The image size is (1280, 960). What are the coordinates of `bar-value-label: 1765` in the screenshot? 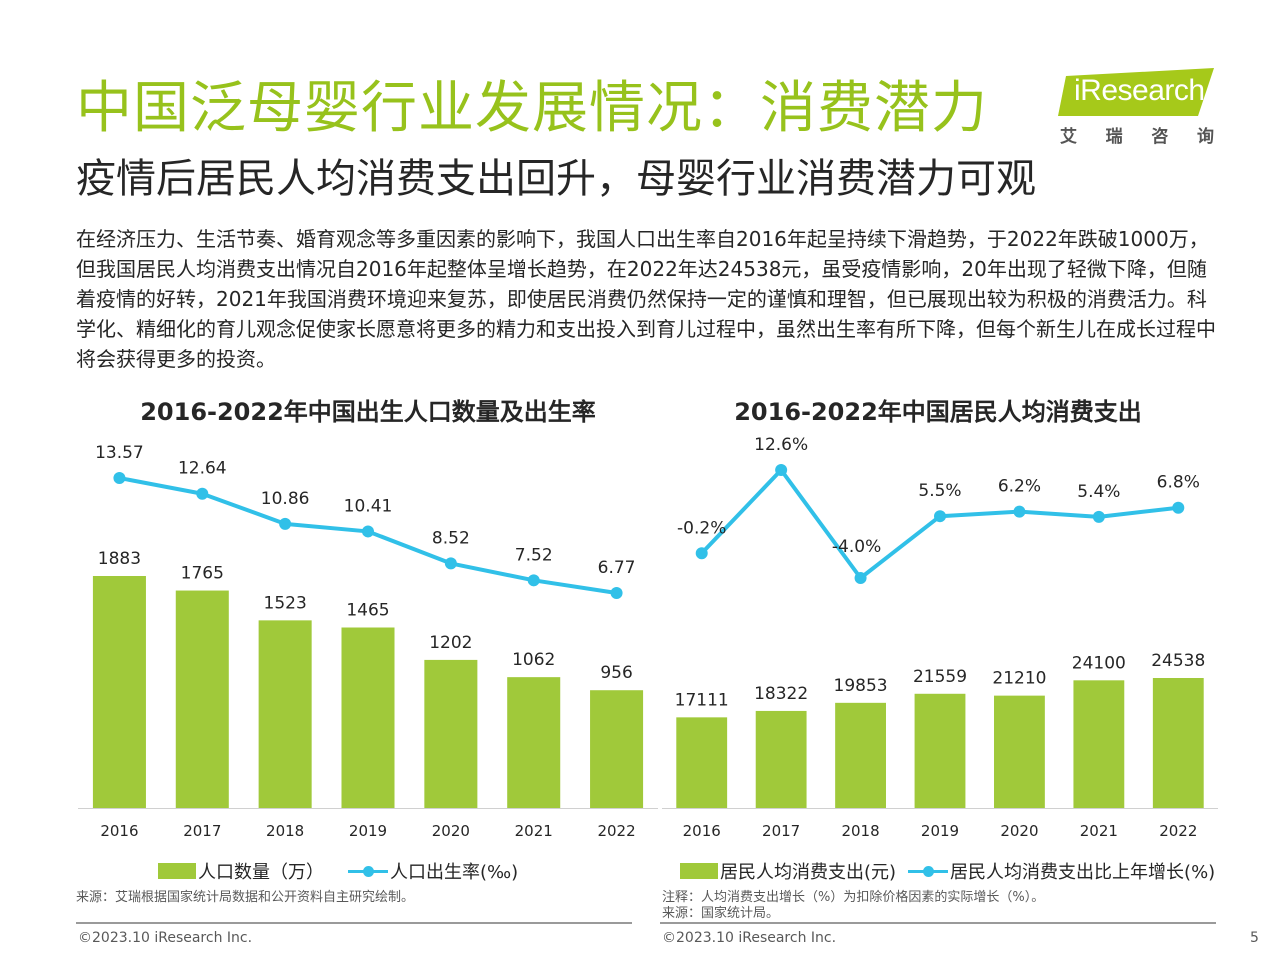 It's located at (202, 574).